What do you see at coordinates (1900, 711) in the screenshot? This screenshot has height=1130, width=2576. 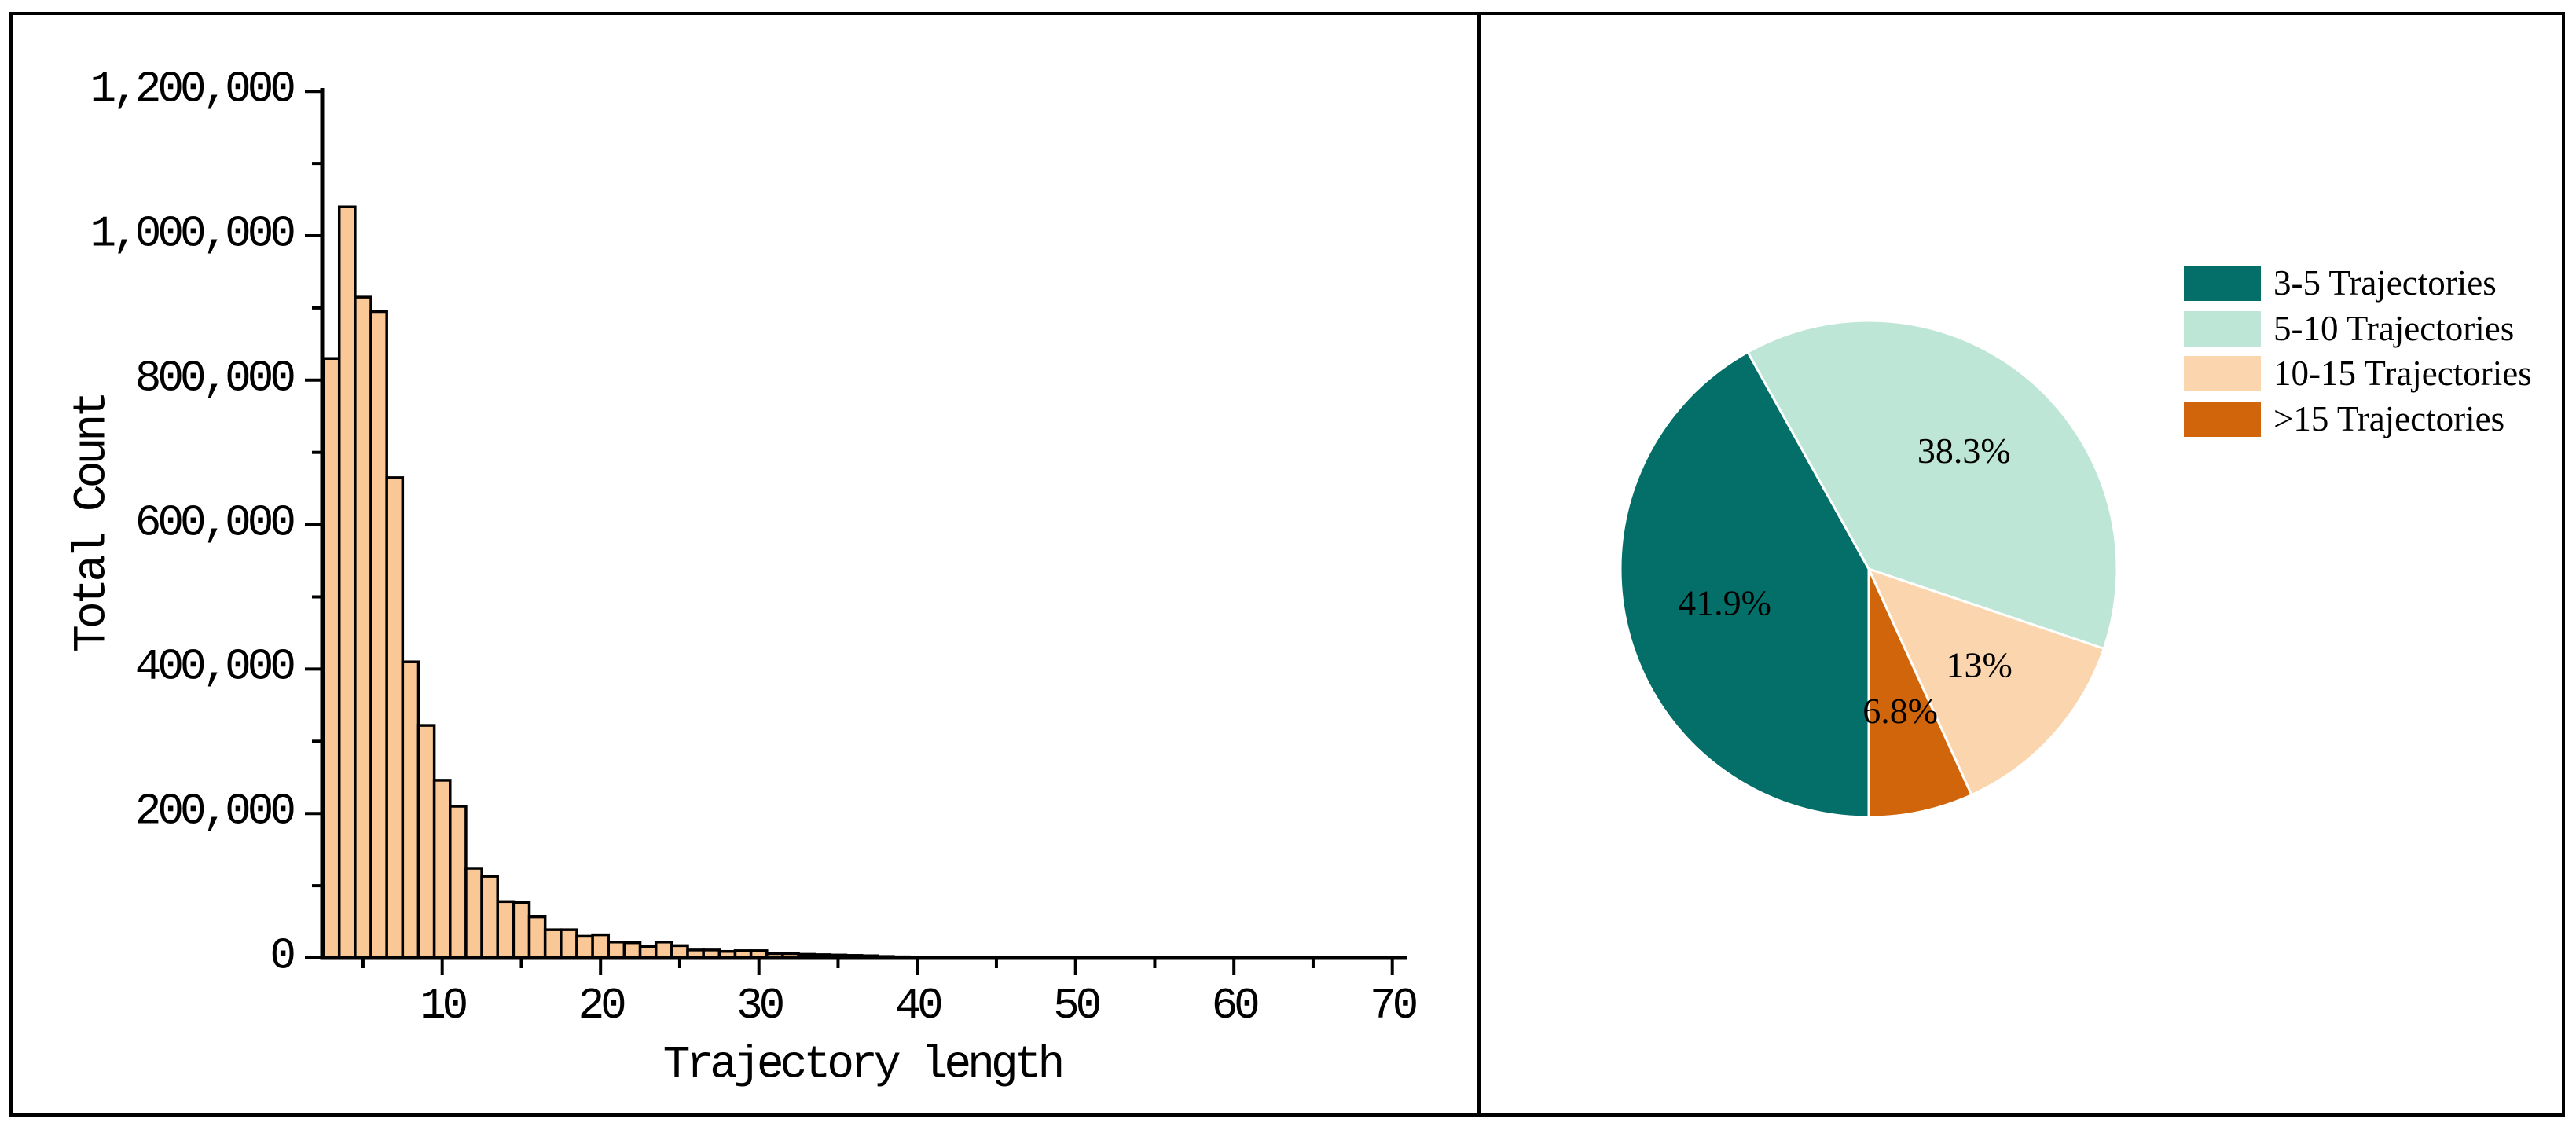 I see `pie-slice-percent-label: 6.8%` at bounding box center [1900, 711].